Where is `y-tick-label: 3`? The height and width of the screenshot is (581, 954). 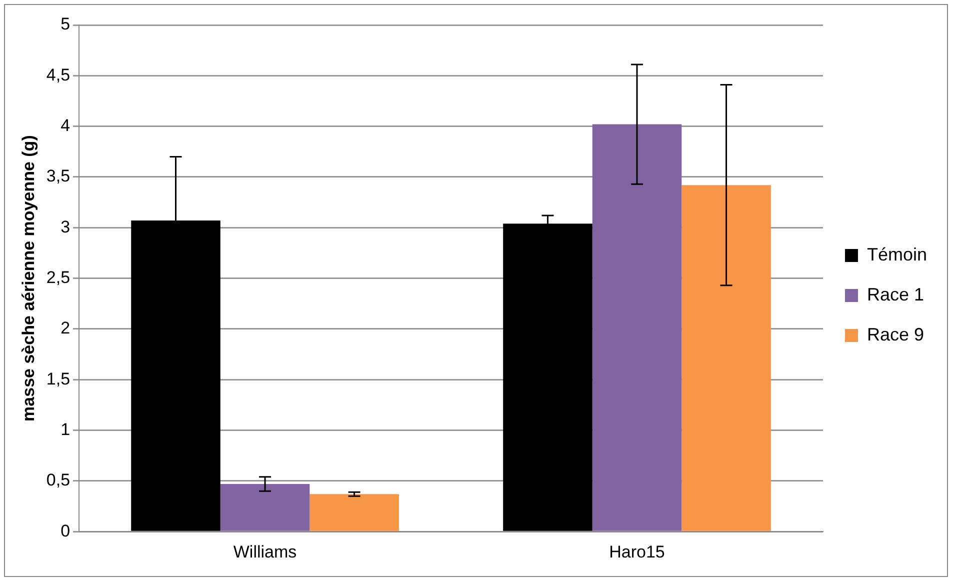 y-tick-label: 3 is located at coordinates (65, 226).